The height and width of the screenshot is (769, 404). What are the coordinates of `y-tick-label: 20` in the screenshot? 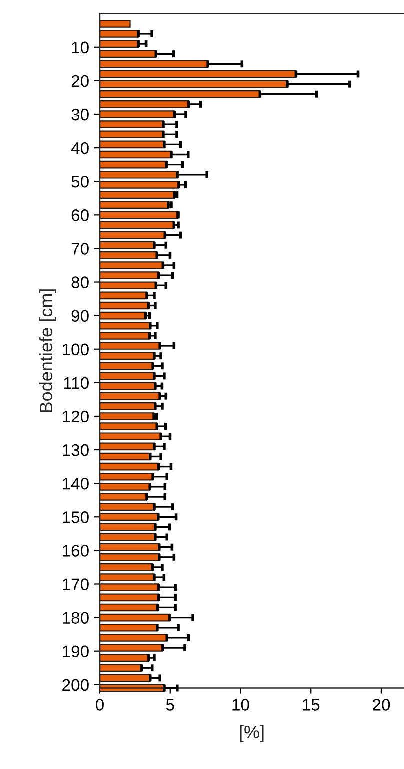 It's located at (80, 81).